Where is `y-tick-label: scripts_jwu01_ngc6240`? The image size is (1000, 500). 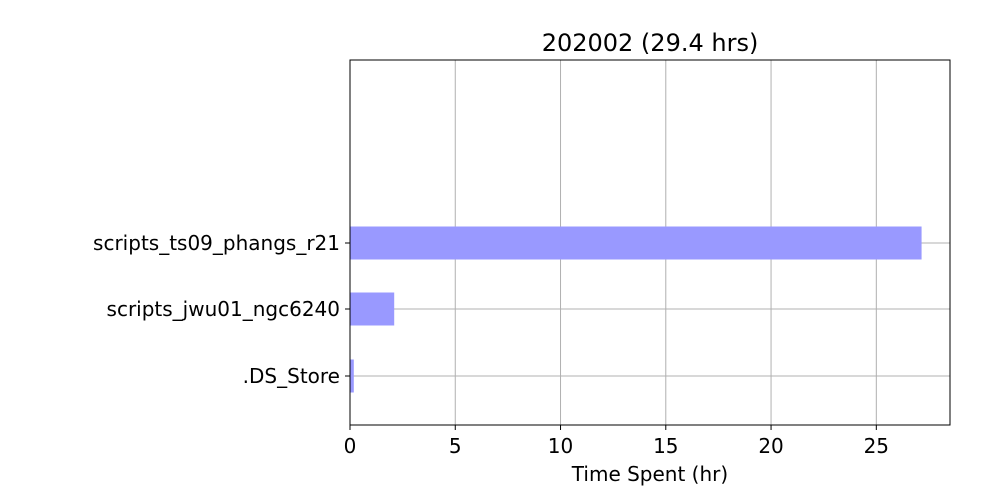
y-tick-label: scripts_jwu01_ngc6240 is located at coordinates (223, 309).